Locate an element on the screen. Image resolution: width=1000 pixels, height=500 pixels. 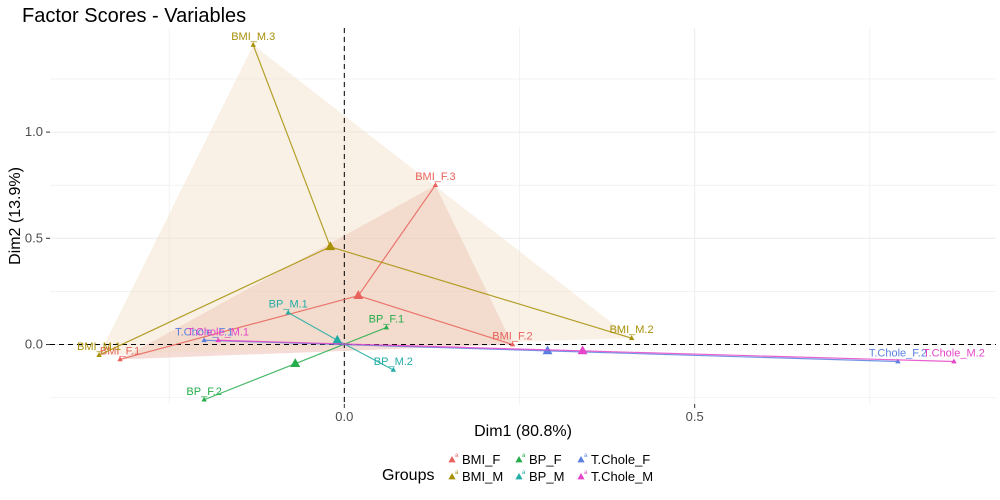
point-label: BP_M.1 is located at coordinates (288, 305).